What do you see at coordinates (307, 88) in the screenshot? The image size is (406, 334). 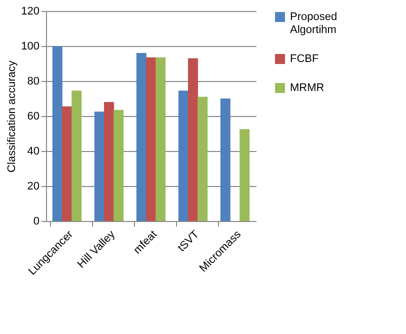 I see `legend-label: MRMR` at bounding box center [307, 88].